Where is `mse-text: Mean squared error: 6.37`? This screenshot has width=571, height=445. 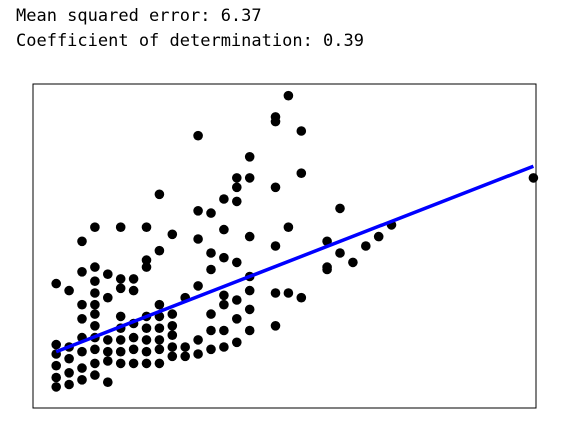
mse-text: Mean squared error: 6.37 is located at coordinates (139, 16).